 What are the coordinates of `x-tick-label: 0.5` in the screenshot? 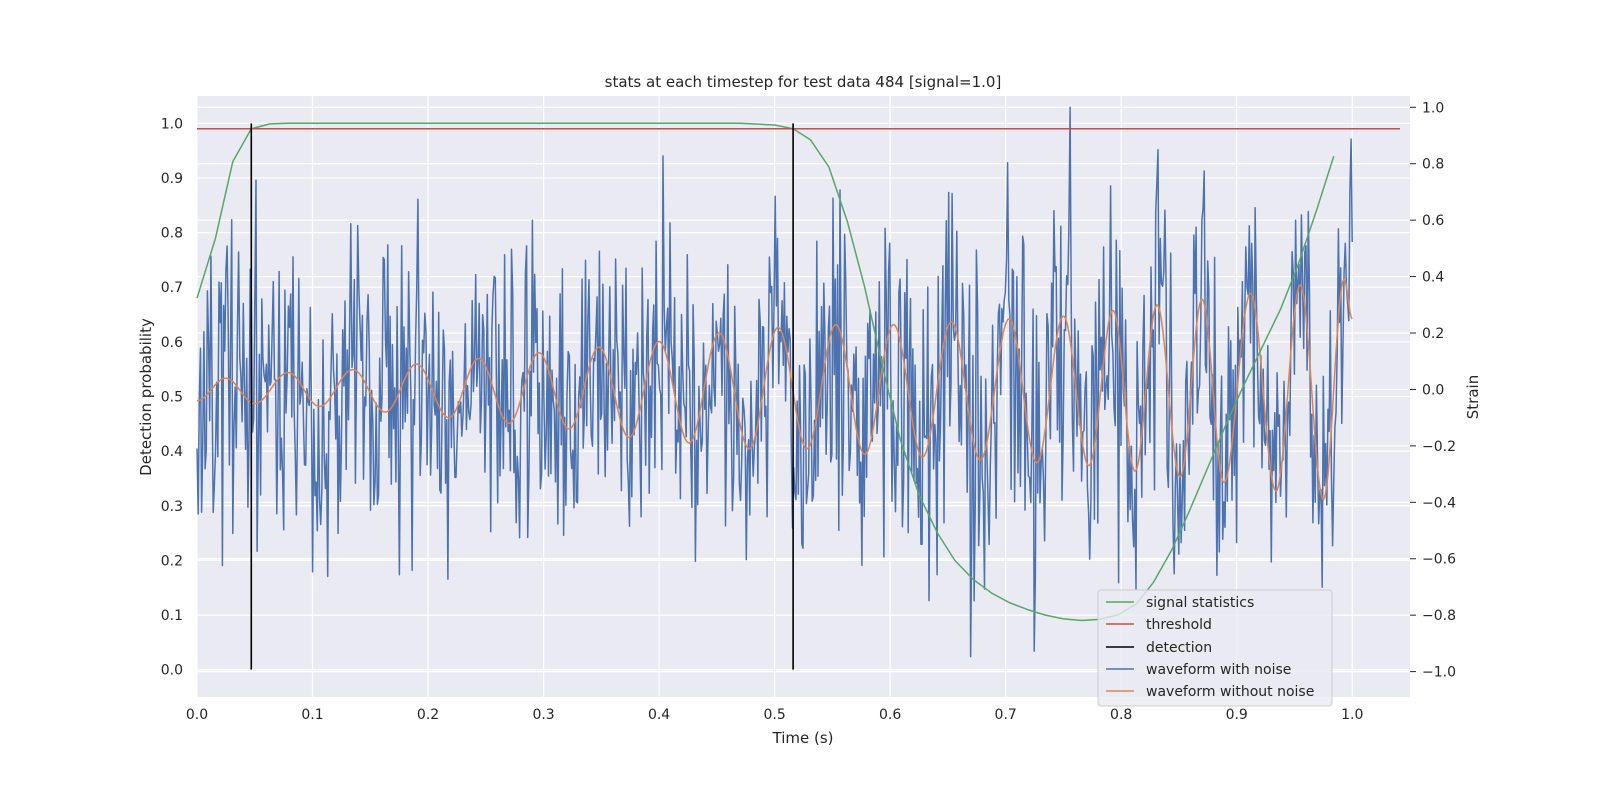 It's located at (774, 715).